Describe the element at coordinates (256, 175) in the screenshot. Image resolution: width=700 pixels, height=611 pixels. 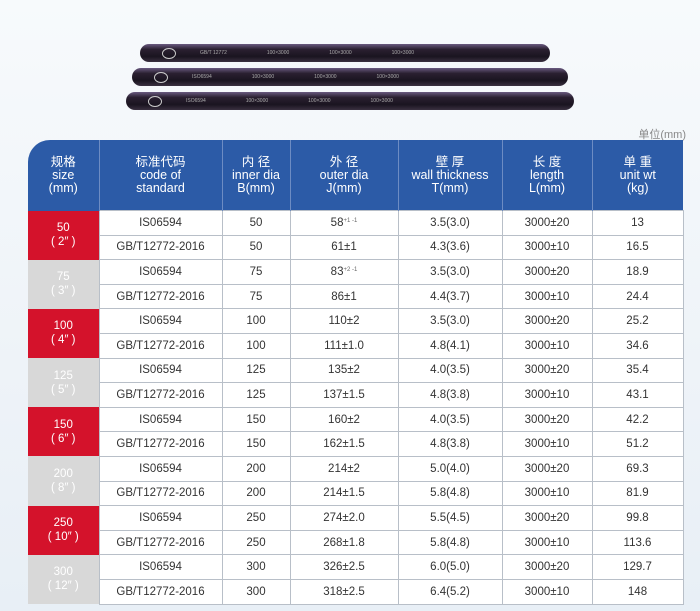
I see `header-inner-dia: 内 径 inner dia B(mm)` at that location.